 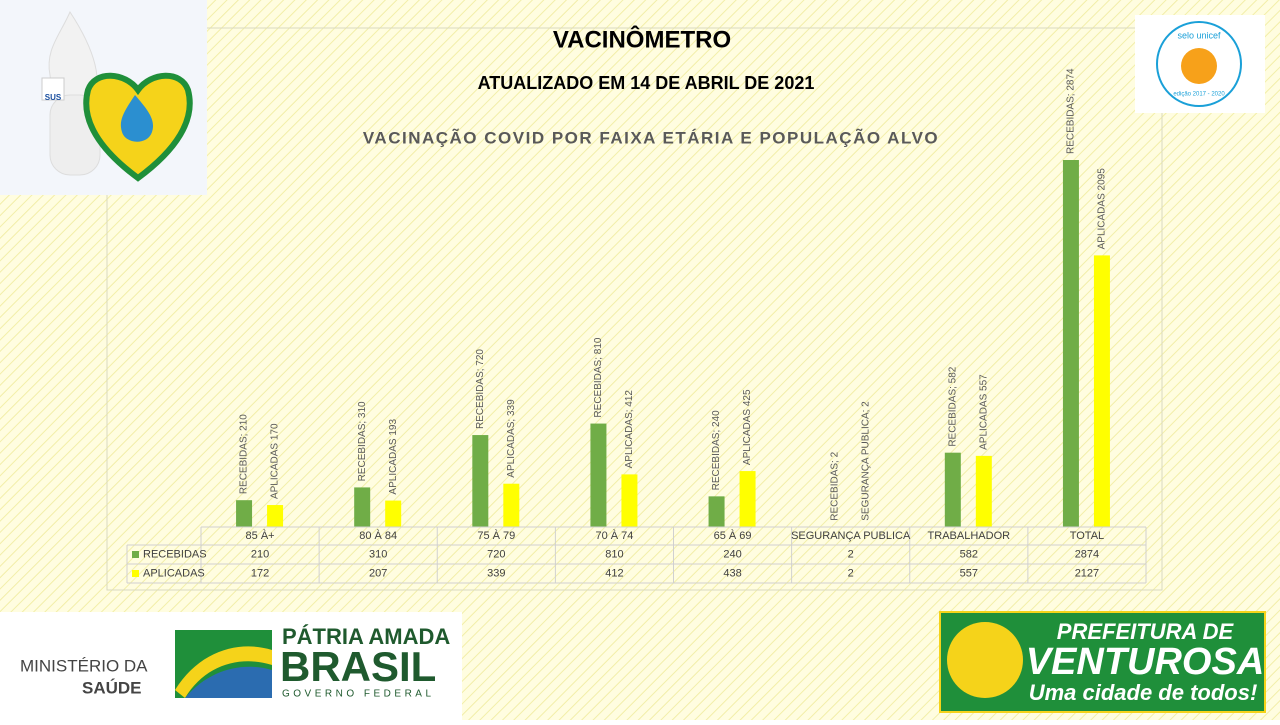 What do you see at coordinates (1199, 95) in the screenshot?
I see `unicef-edition: edição 2017 - 2020` at bounding box center [1199, 95].